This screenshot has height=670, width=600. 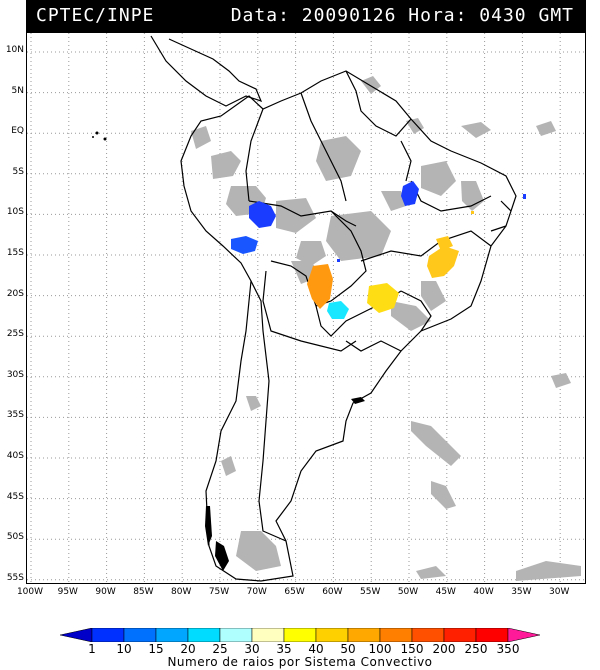 What do you see at coordinates (18, 171) in the screenshot?
I see `lat-label: 5S` at bounding box center [18, 171].